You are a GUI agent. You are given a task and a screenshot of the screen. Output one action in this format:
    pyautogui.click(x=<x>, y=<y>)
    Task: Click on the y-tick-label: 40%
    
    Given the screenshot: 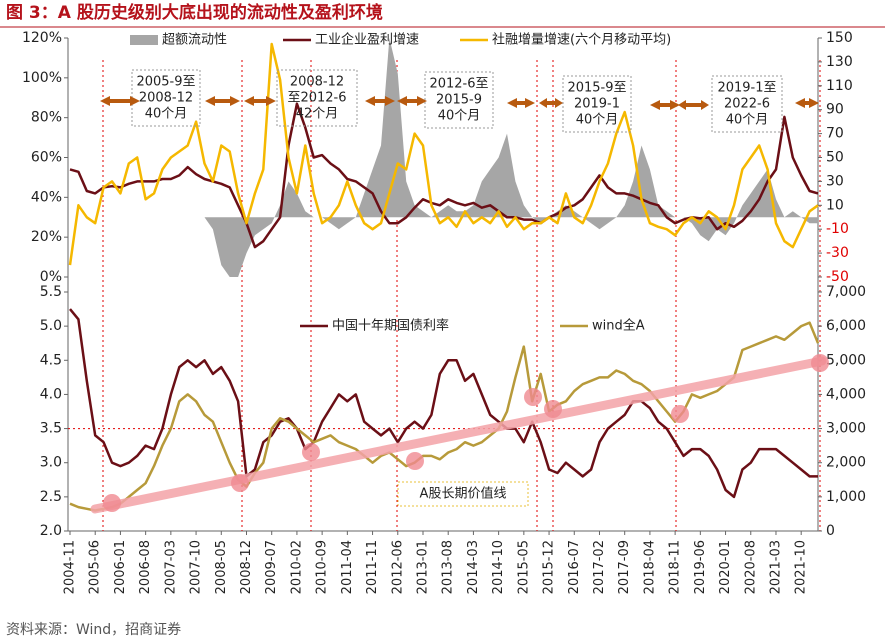 What is the action you would take?
    pyautogui.click(x=46, y=197)
    